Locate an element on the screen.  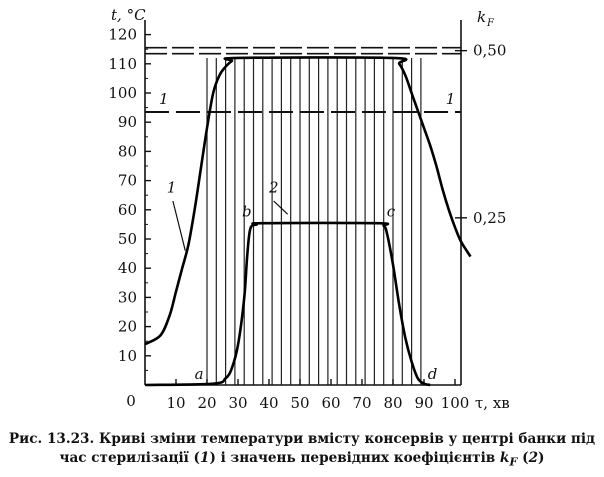
x-tick-label: 30 is located at coordinates (237, 403).